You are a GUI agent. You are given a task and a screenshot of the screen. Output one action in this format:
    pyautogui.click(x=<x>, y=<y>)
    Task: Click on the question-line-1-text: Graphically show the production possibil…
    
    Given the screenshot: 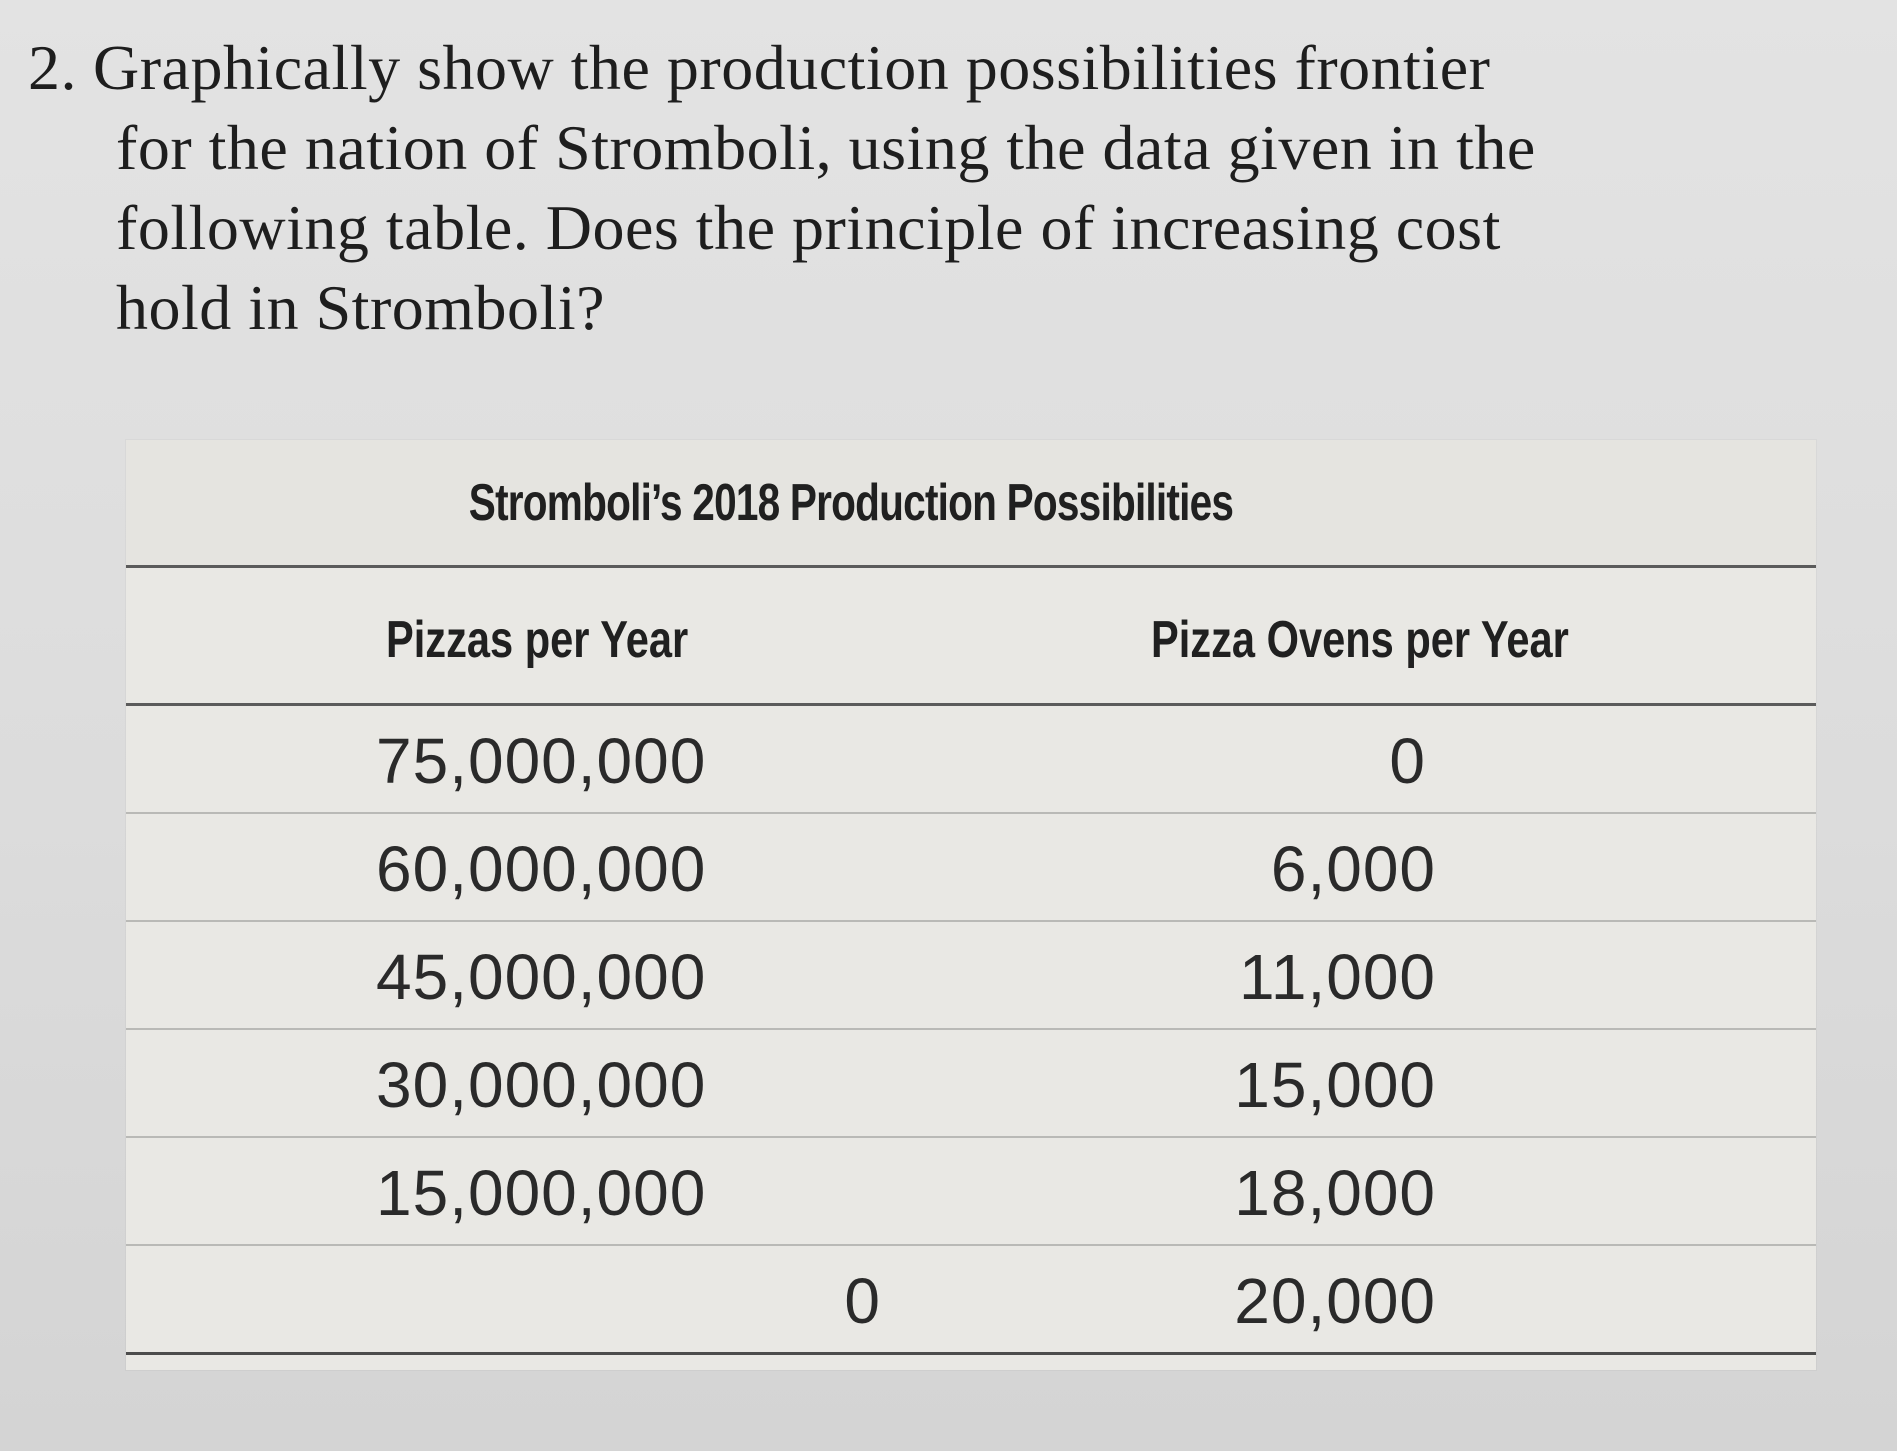 What is the action you would take?
    pyautogui.click(x=792, y=67)
    